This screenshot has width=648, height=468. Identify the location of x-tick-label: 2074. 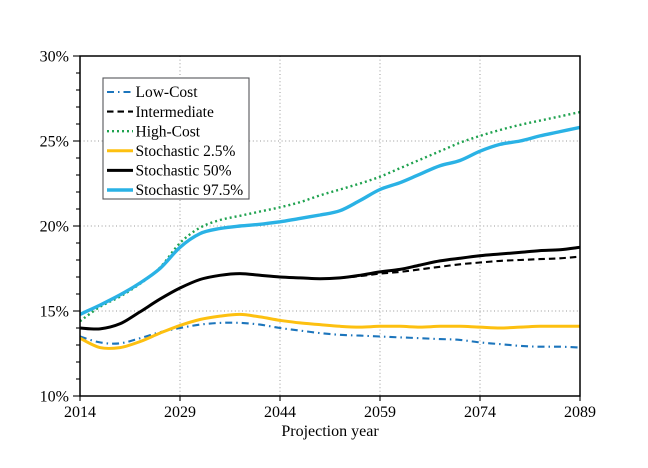
(480, 412).